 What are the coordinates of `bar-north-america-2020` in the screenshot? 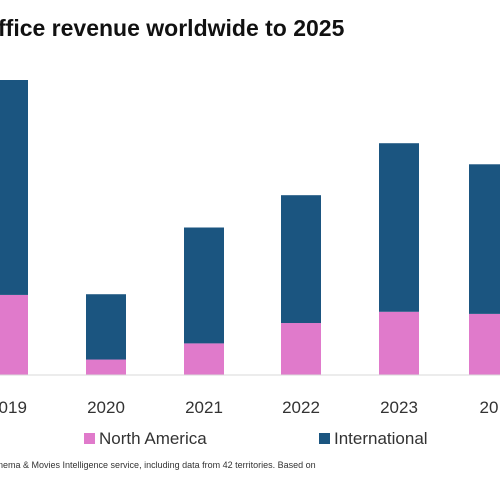 It's located at (106, 367).